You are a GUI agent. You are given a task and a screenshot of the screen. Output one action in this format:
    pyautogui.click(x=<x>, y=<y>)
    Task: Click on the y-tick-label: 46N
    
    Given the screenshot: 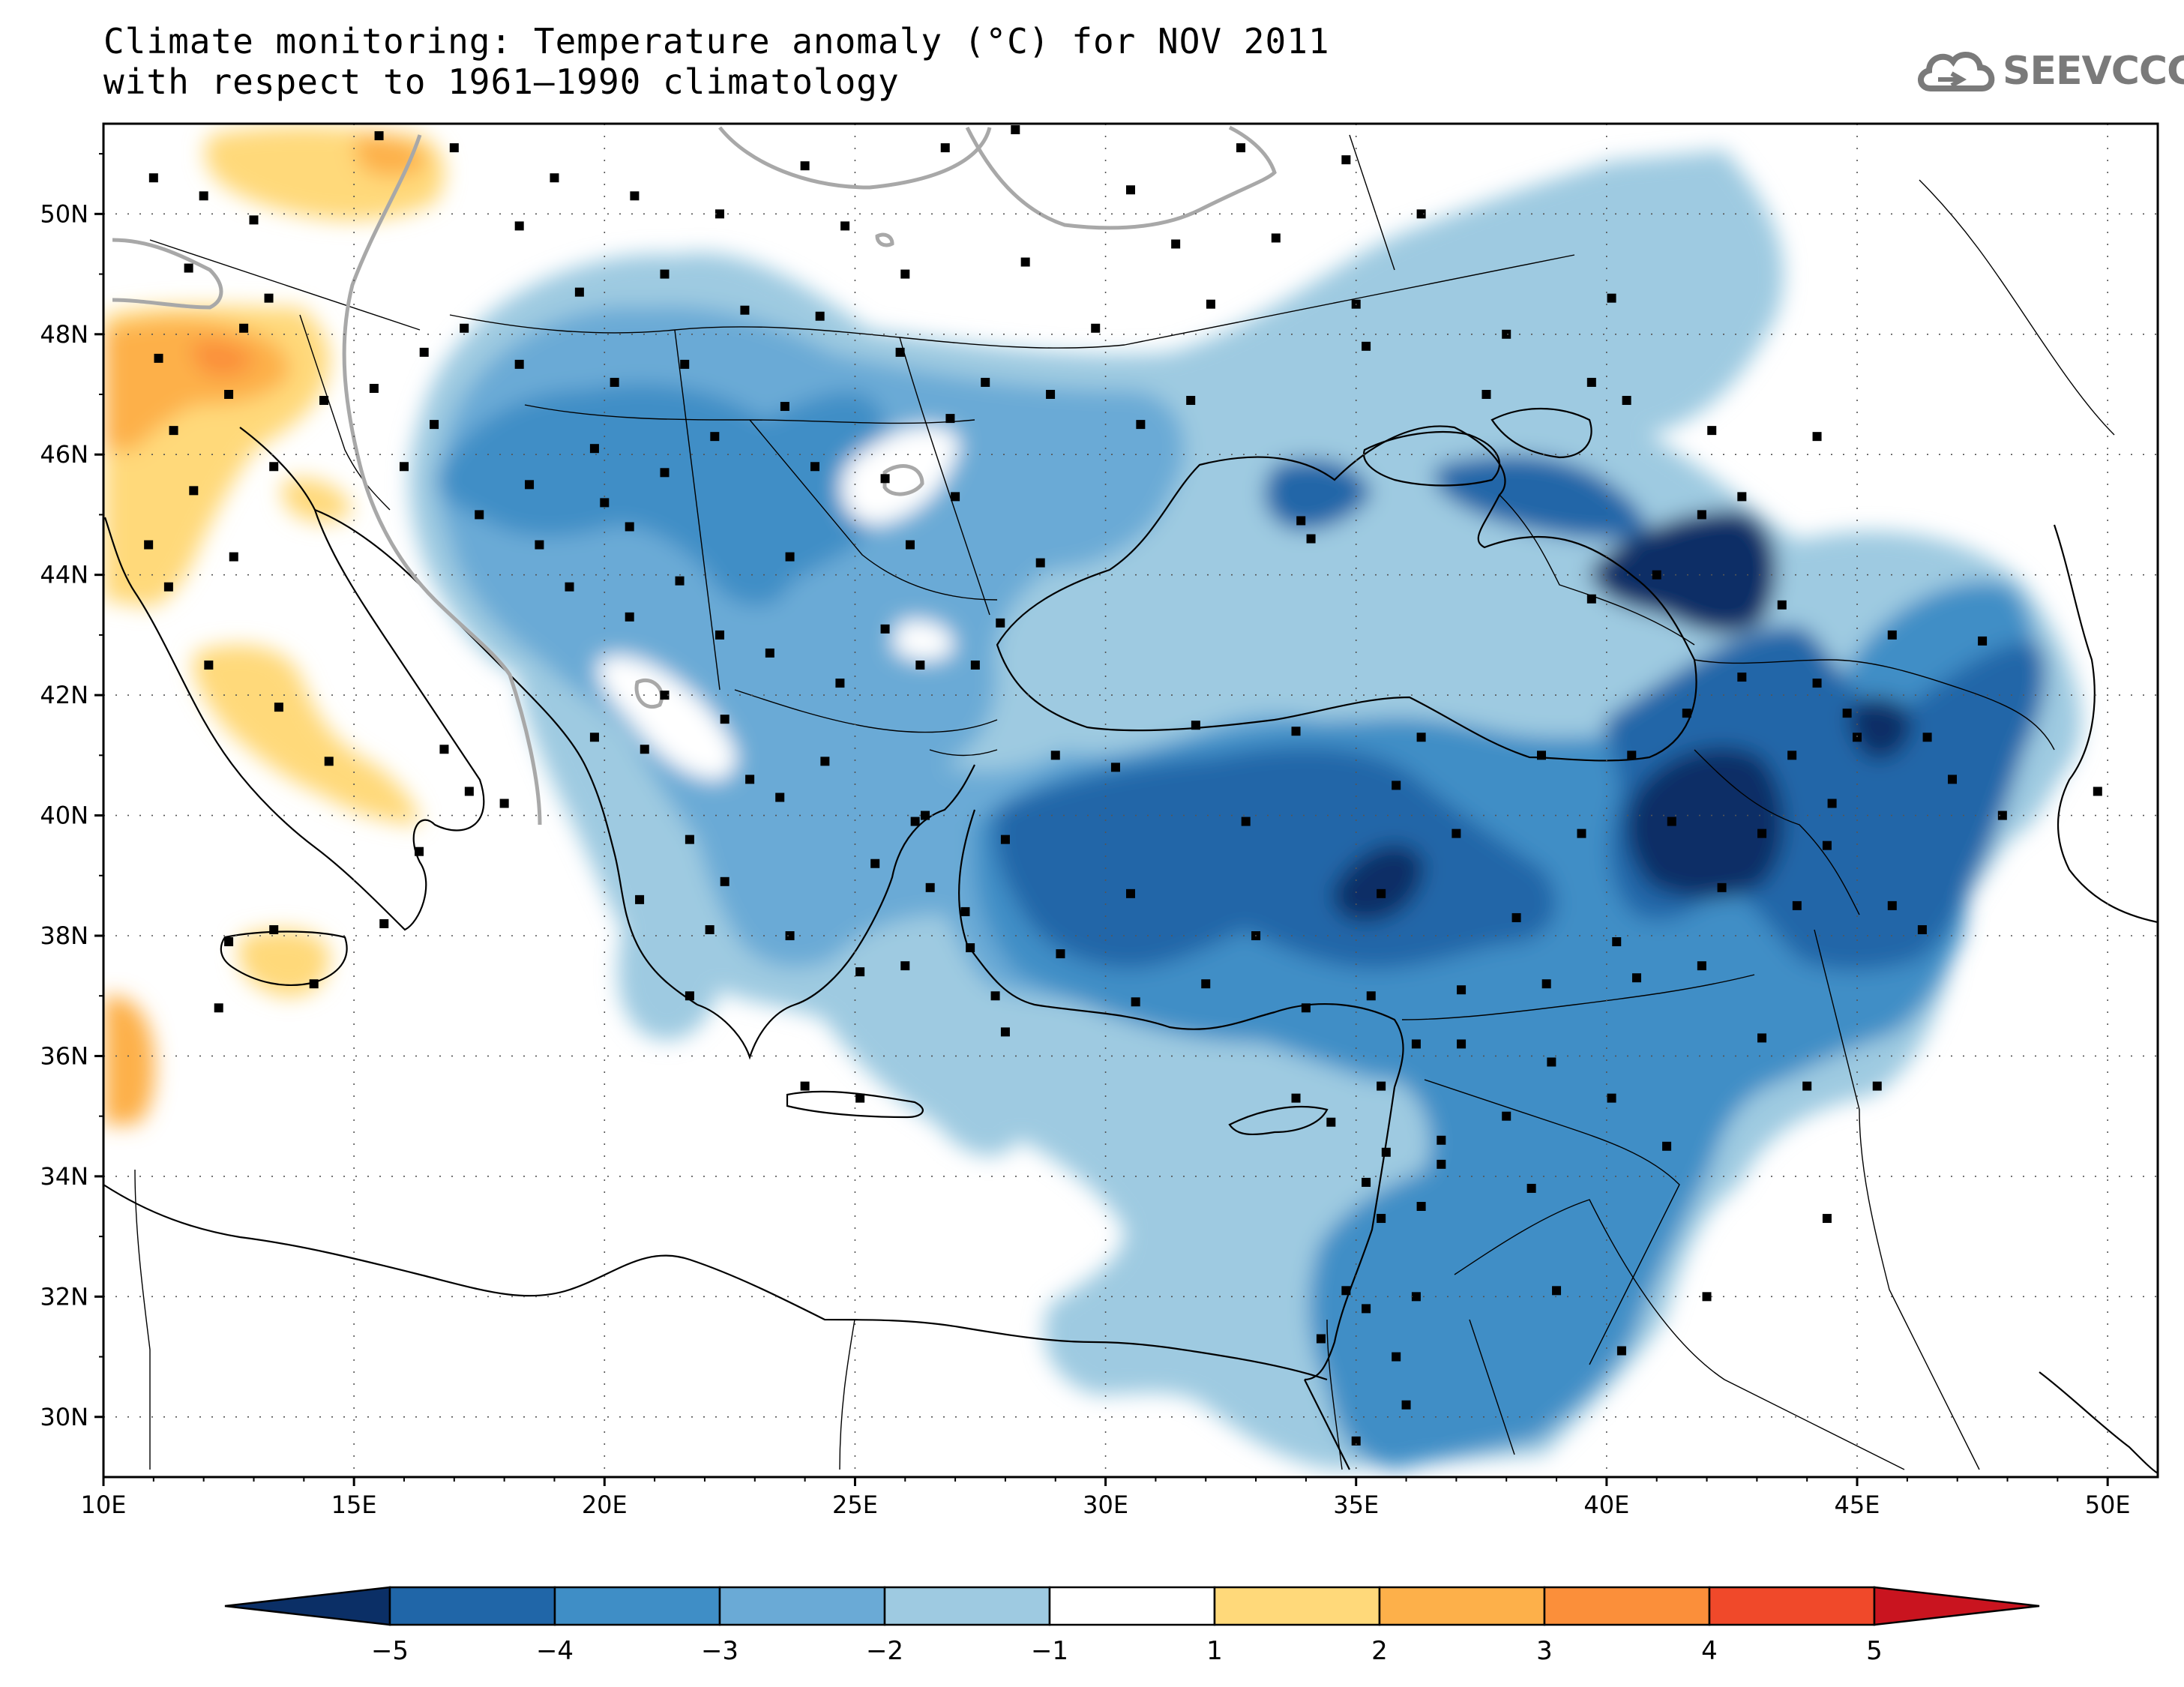 What is the action you would take?
    pyautogui.click(x=64, y=454)
    